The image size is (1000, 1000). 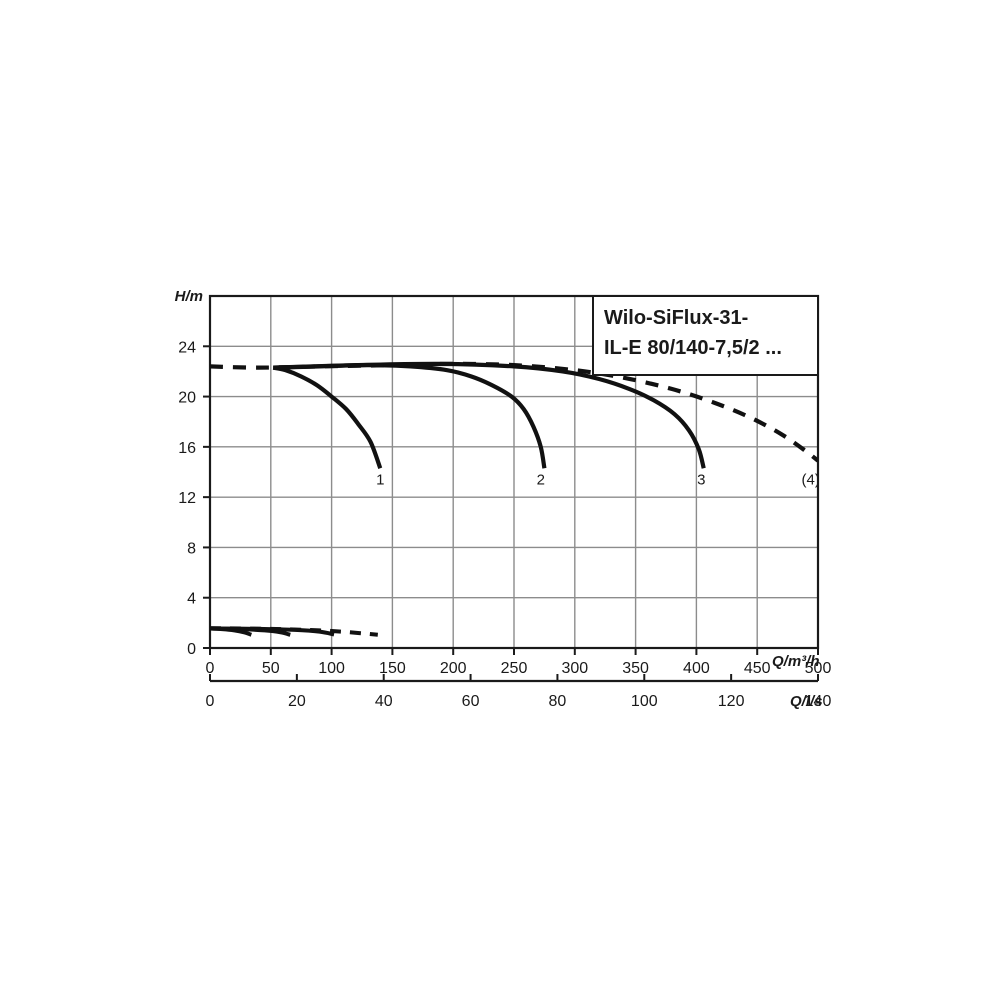 What do you see at coordinates (818, 668) in the screenshot?
I see `x-tick-label-primary: 500` at bounding box center [818, 668].